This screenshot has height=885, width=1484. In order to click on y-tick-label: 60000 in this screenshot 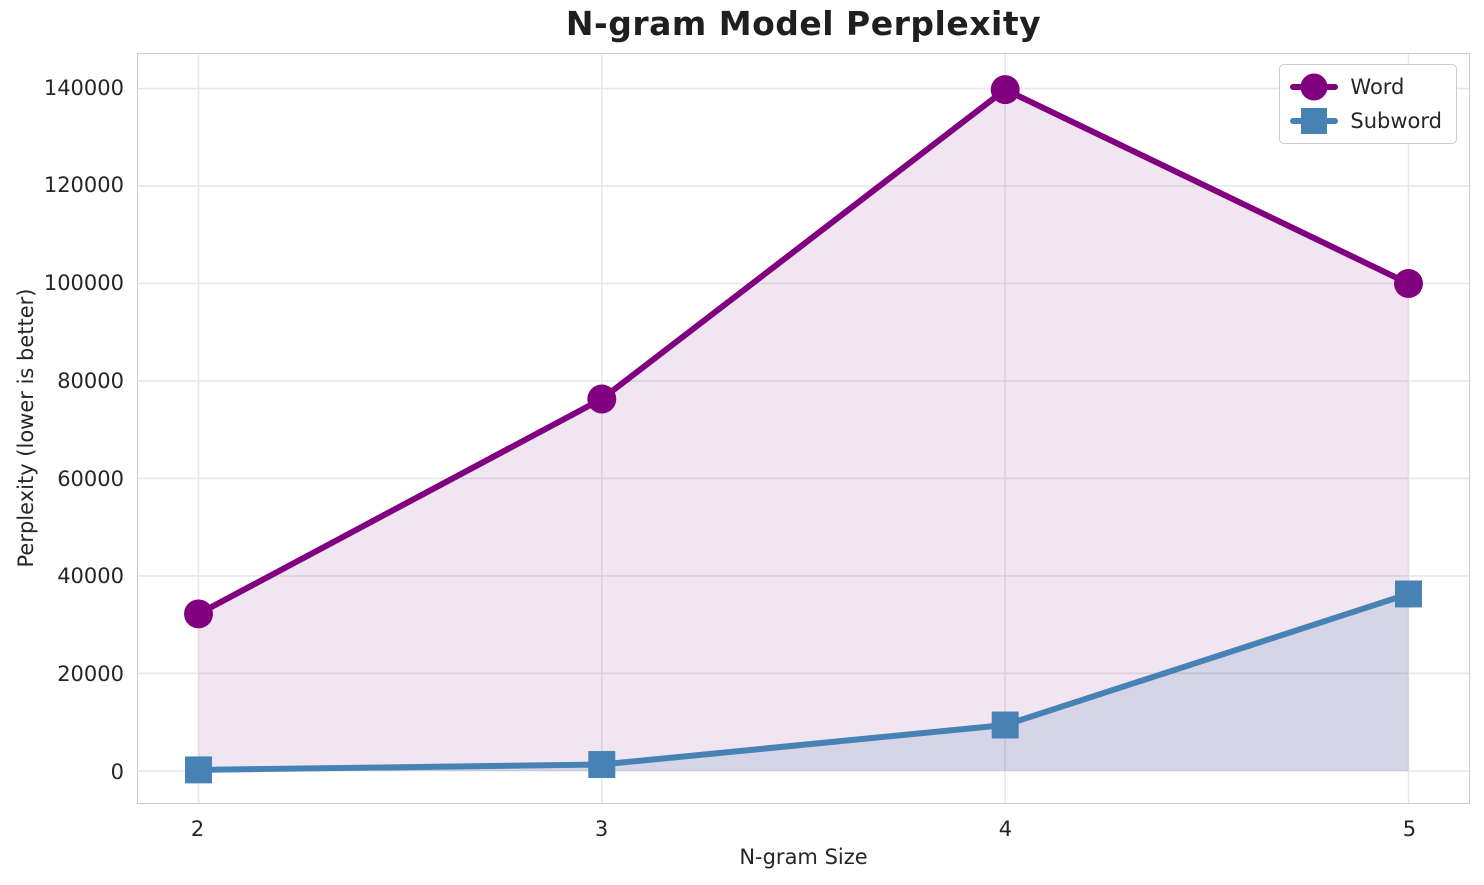, I will do `click(90, 478)`.